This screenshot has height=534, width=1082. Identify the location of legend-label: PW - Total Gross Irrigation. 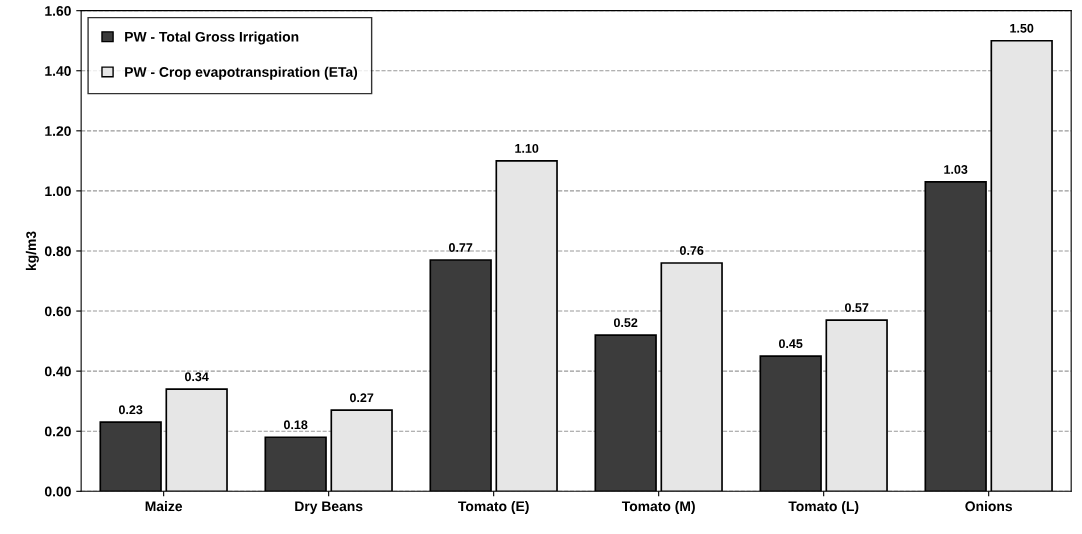
(212, 38).